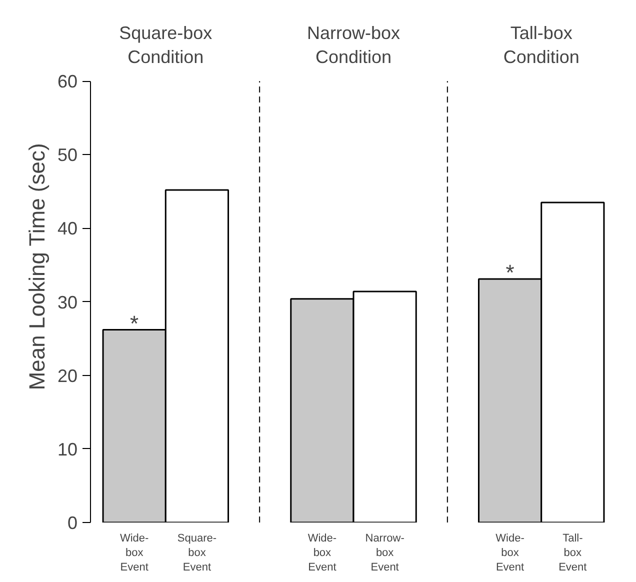  Describe the element at coordinates (67, 302) in the screenshot. I see `y-tick-label: 30` at that location.